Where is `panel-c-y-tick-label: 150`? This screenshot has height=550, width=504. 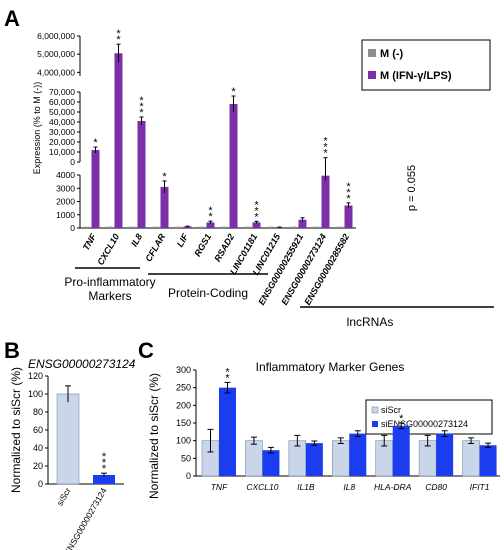
panel-c-y-tick-label: 150 is located at coordinates (183, 423).